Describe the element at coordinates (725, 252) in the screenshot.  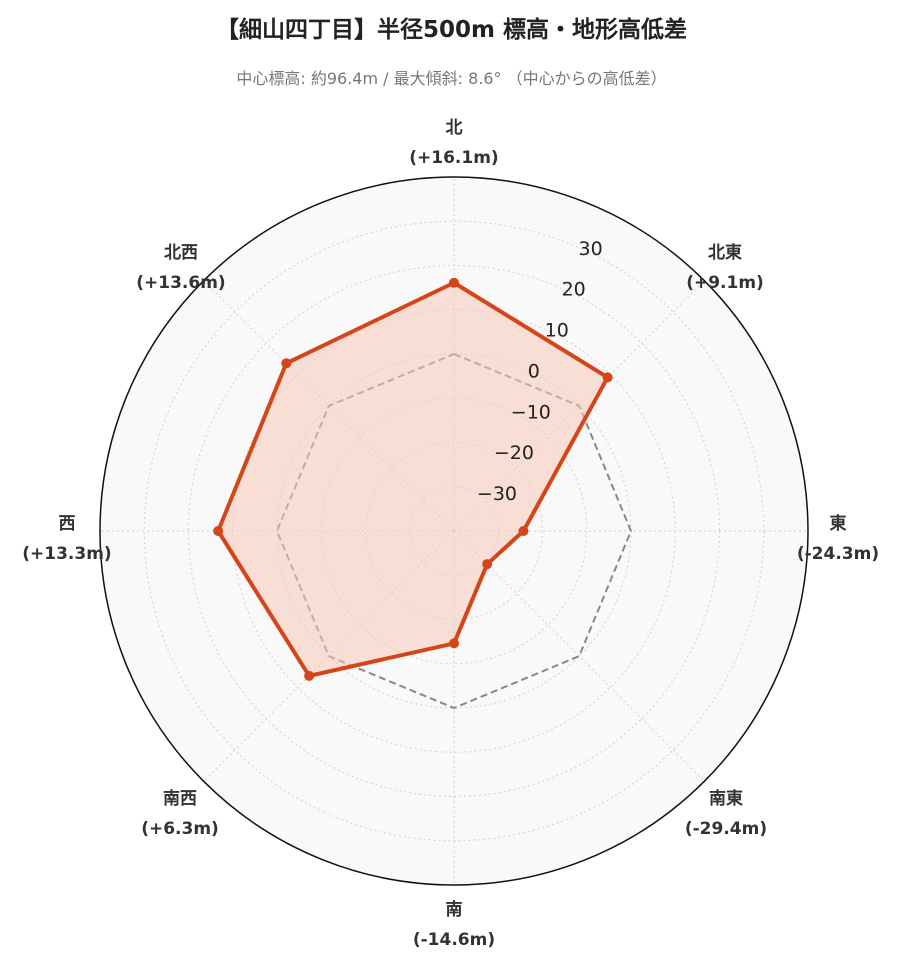
I see `direction-label: 北東` at that location.